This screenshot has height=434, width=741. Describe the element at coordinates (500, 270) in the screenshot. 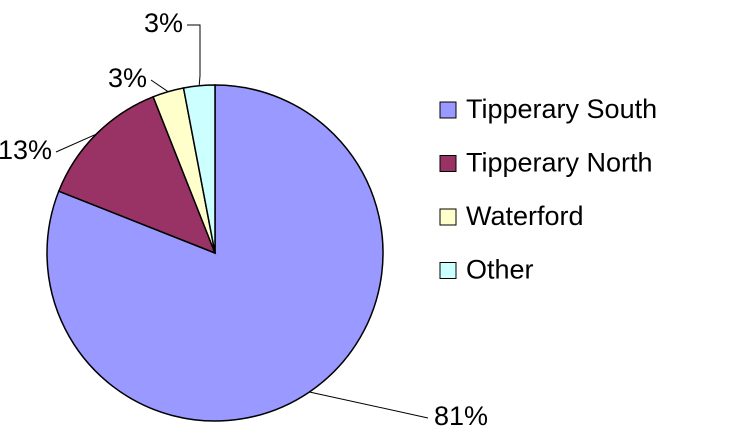

I see `legend-label: Other` at that location.